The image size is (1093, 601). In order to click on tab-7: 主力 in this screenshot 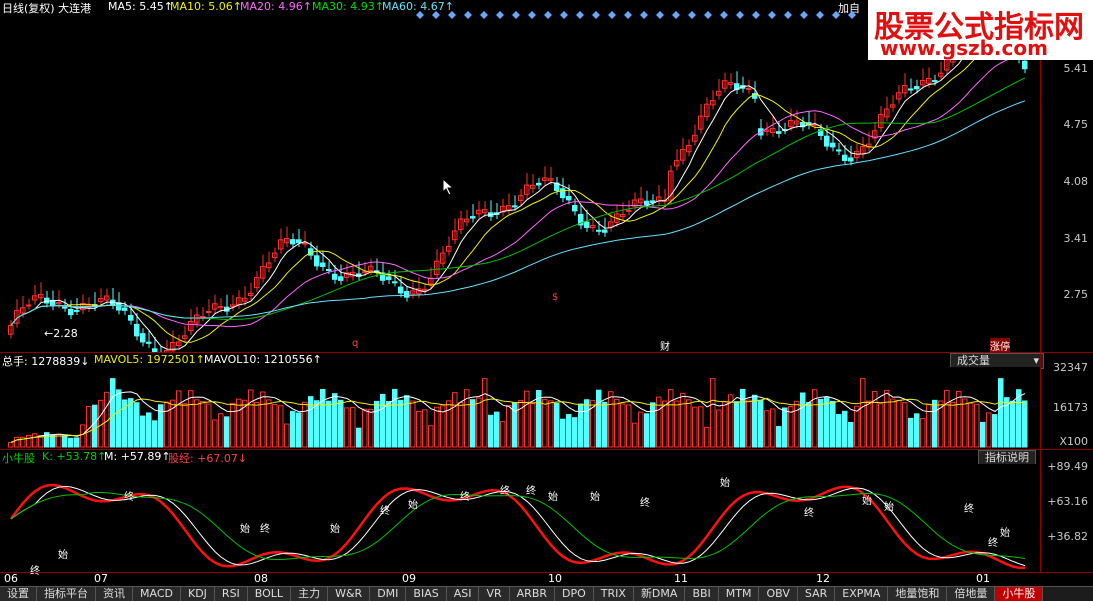, I will do `click(310, 594)`.